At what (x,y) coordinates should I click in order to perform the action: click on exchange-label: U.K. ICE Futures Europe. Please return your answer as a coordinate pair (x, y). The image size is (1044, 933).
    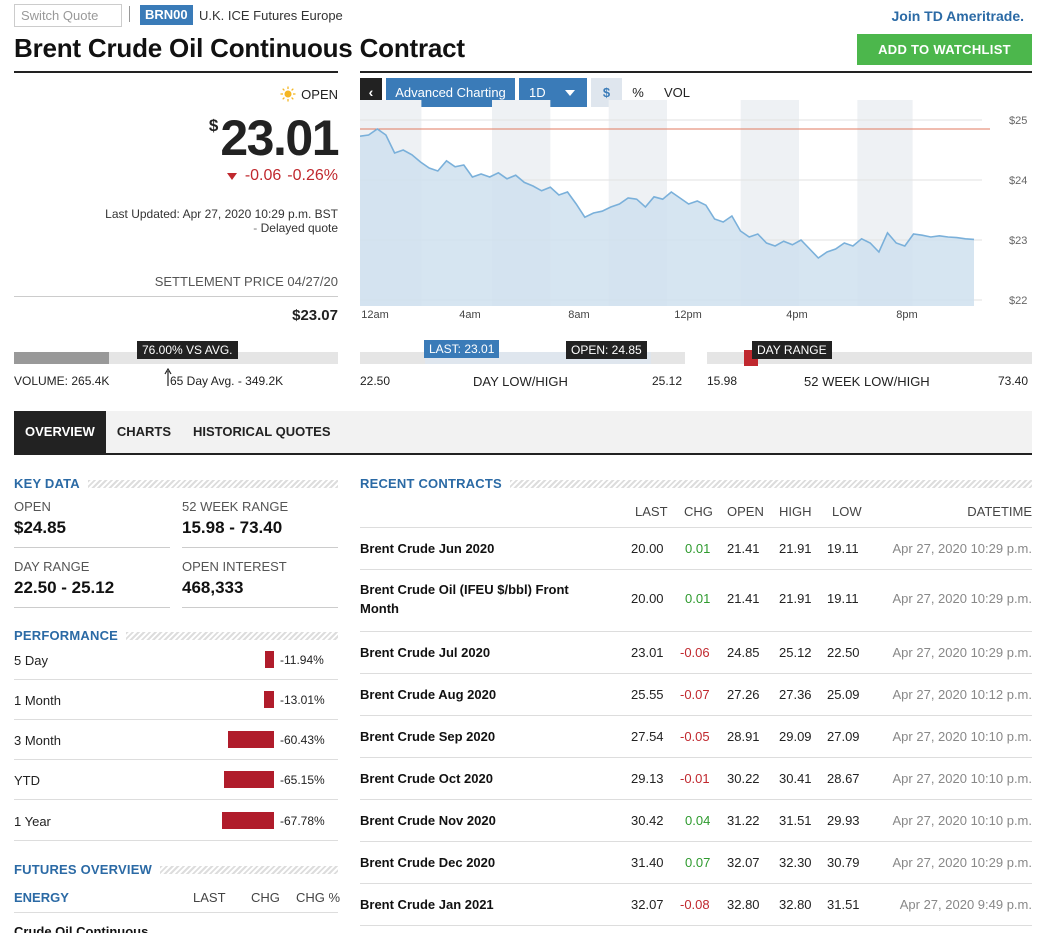
    Looking at the image, I should click on (271, 15).